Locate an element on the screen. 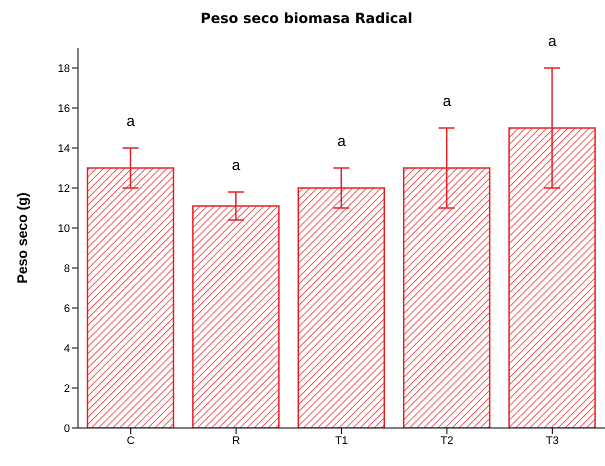  x-tick-label: C is located at coordinates (130, 440).